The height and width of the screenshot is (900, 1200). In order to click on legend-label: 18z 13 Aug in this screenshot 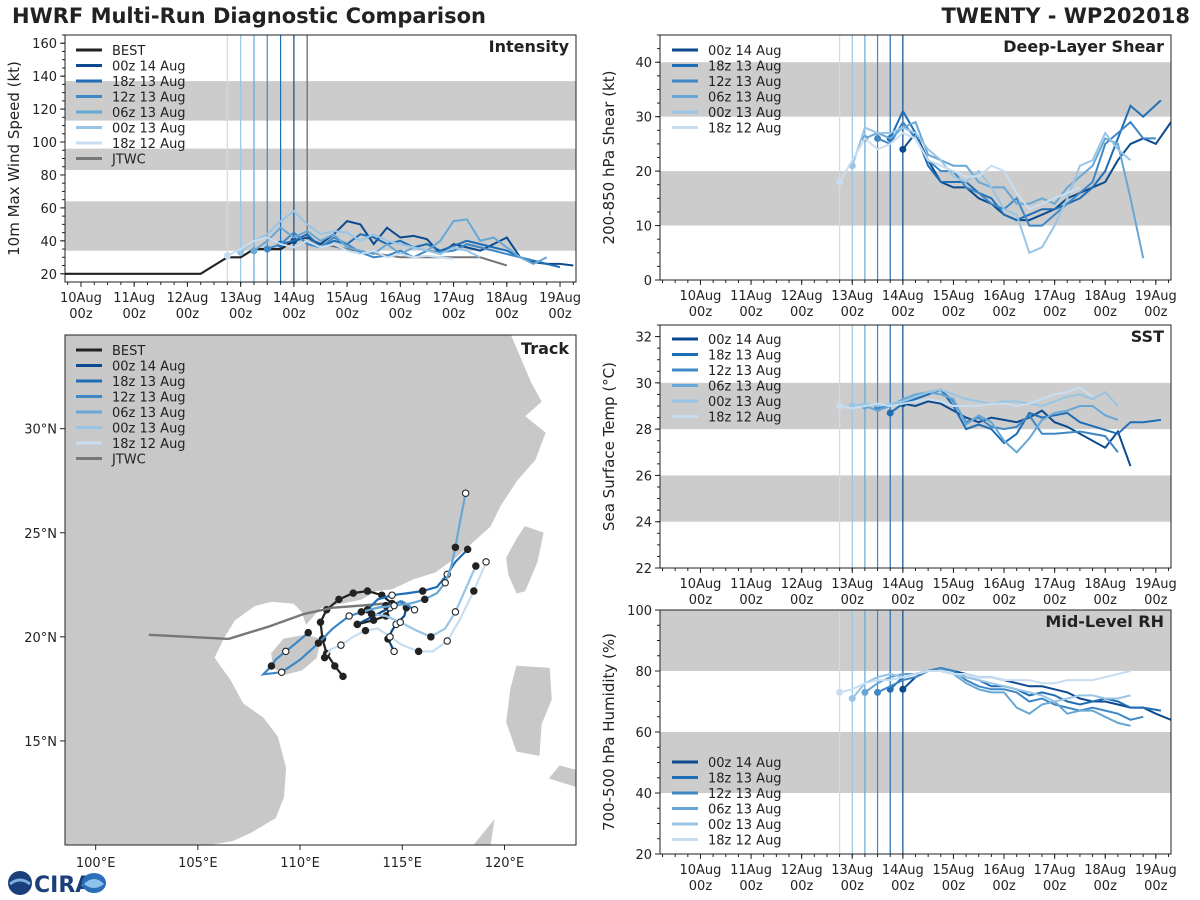, I will do `click(745, 67)`.